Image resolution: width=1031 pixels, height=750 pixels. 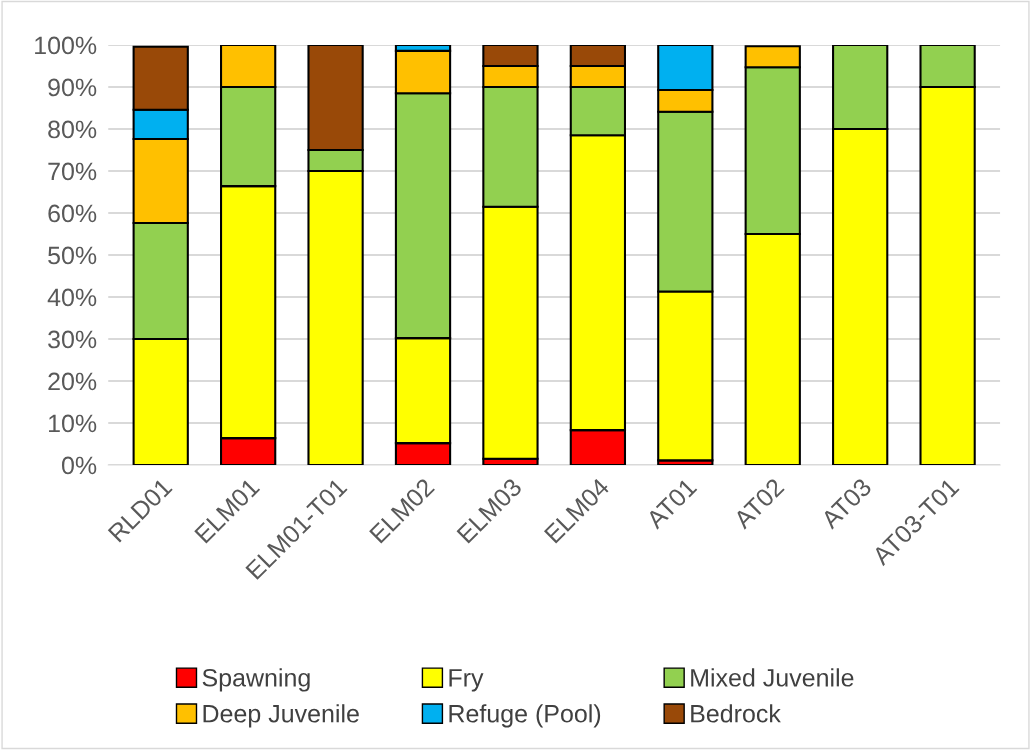 What do you see at coordinates (72, 213) in the screenshot?
I see `y-tick-label: 60%` at bounding box center [72, 213].